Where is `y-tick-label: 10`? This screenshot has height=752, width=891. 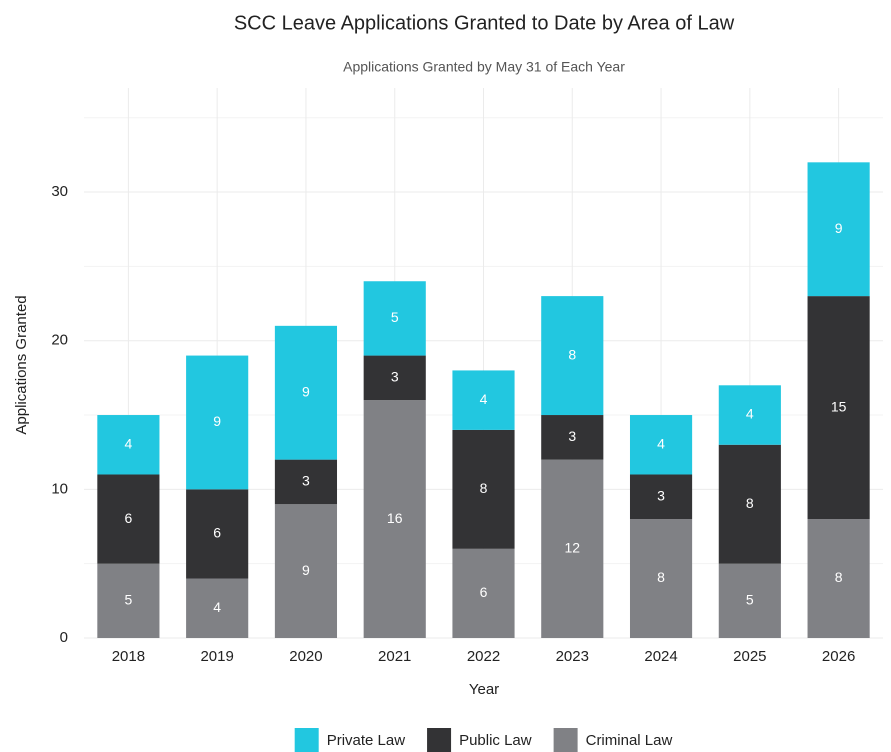
y-tick-label: 10 is located at coordinates (59, 488).